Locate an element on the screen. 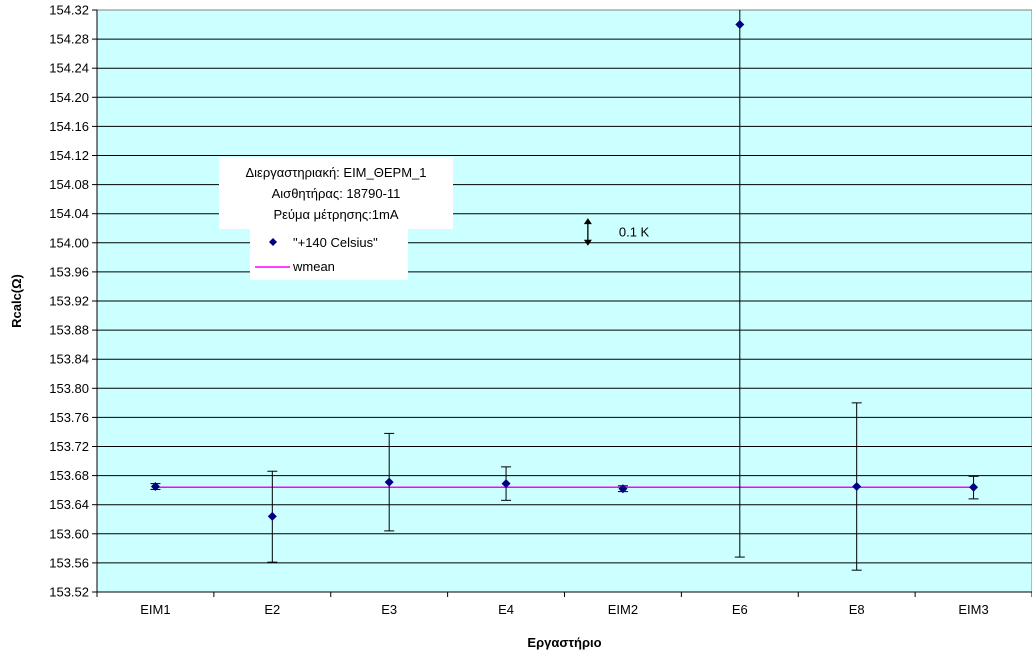 This screenshot has height=657, width=1032. scale-annotation: 0.1 K is located at coordinates (616, 232).